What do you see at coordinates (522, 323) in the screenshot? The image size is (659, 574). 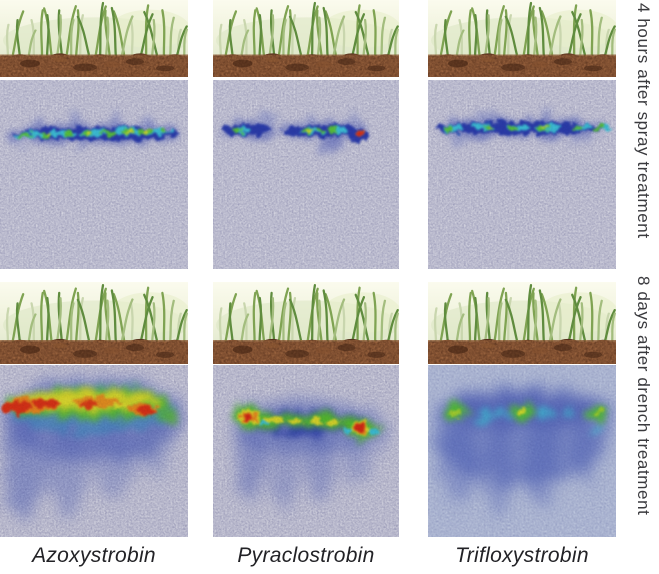 I see `photo-trifloxystrobin-drench` at bounding box center [522, 323].